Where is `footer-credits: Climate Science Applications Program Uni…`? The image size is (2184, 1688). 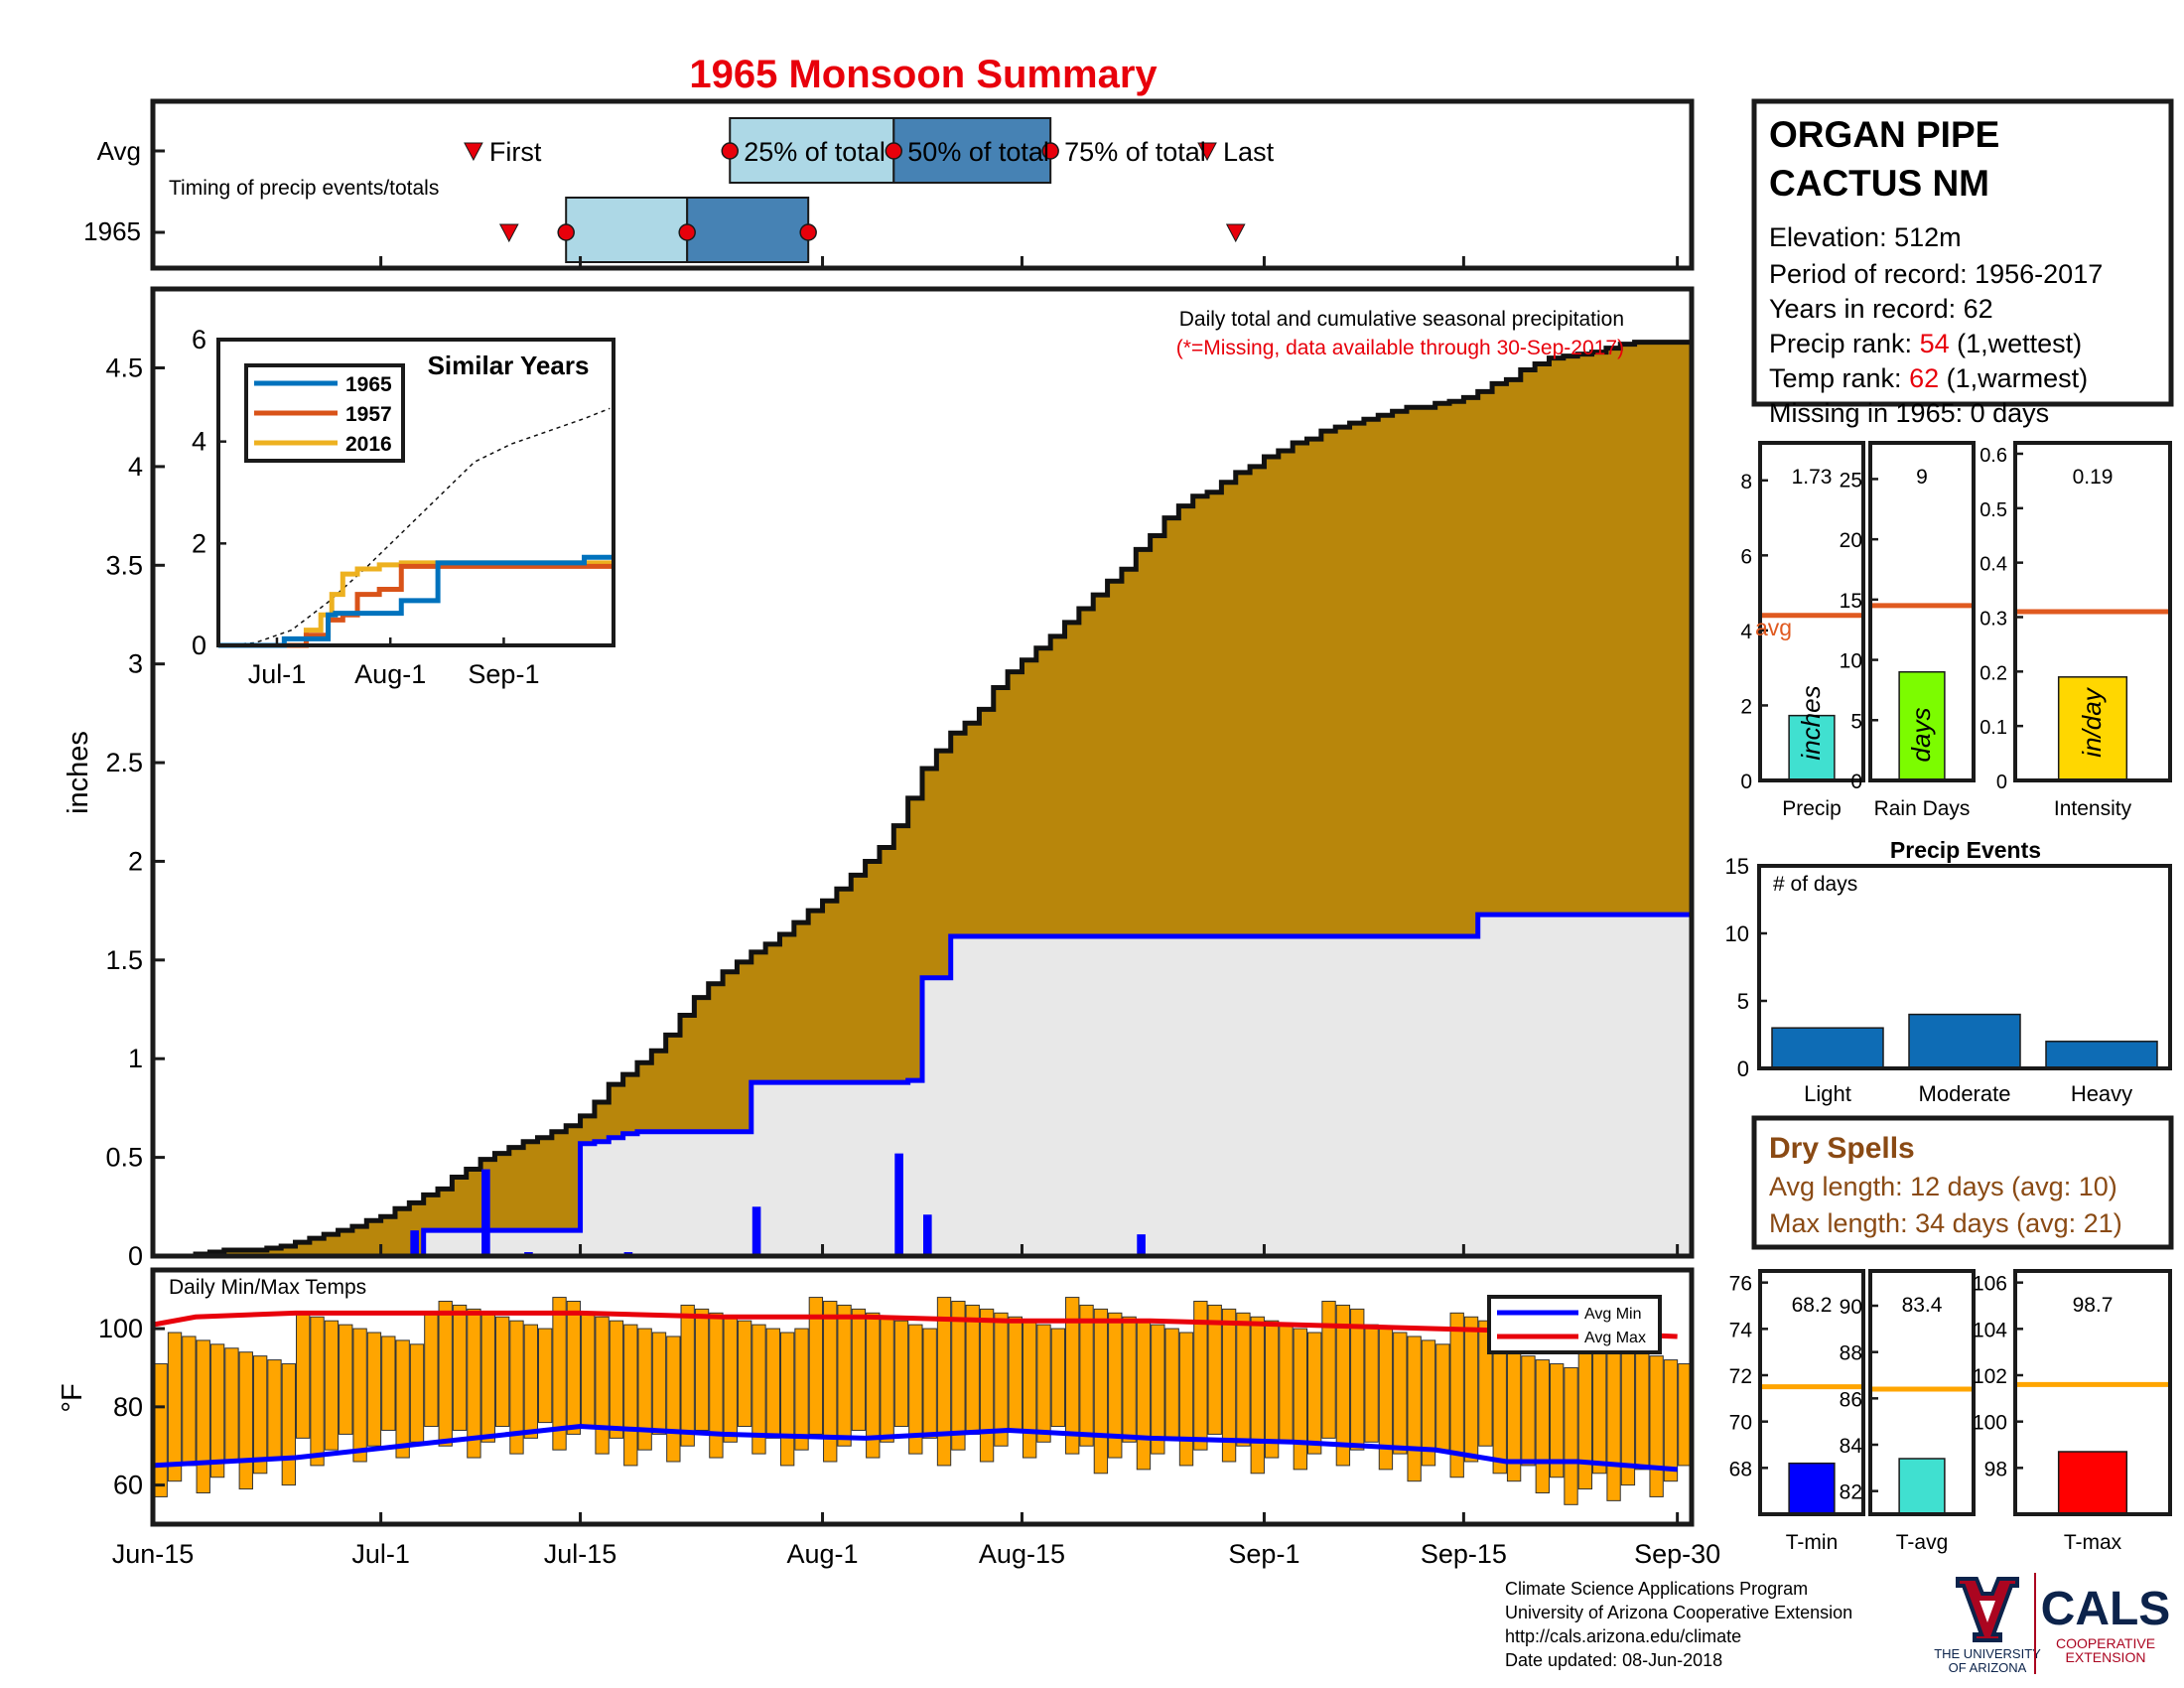
footer-credits: Climate Science Applications Program Uni… is located at coordinates (1678, 1624).